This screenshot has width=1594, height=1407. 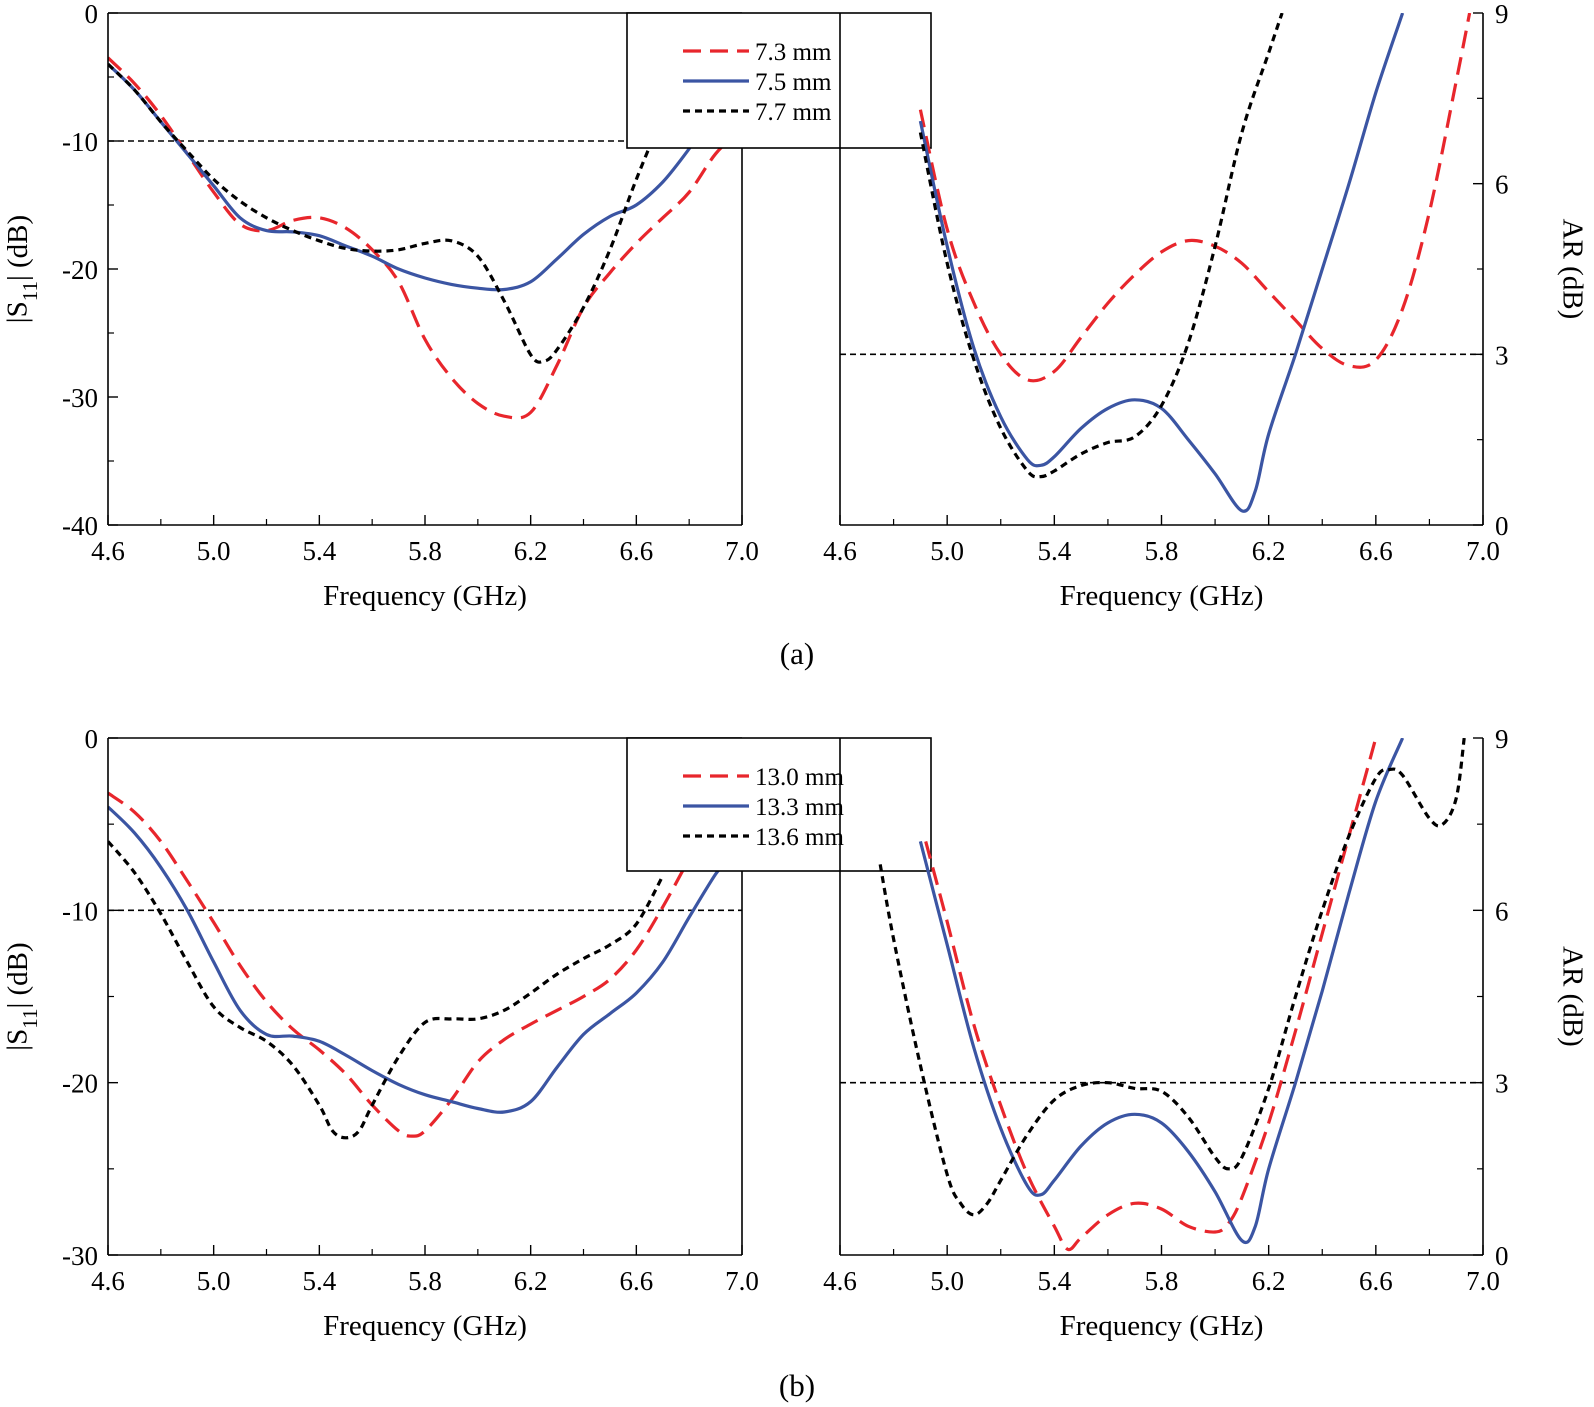 I want to click on legend-label: 7.7 mm, so click(x=793, y=112).